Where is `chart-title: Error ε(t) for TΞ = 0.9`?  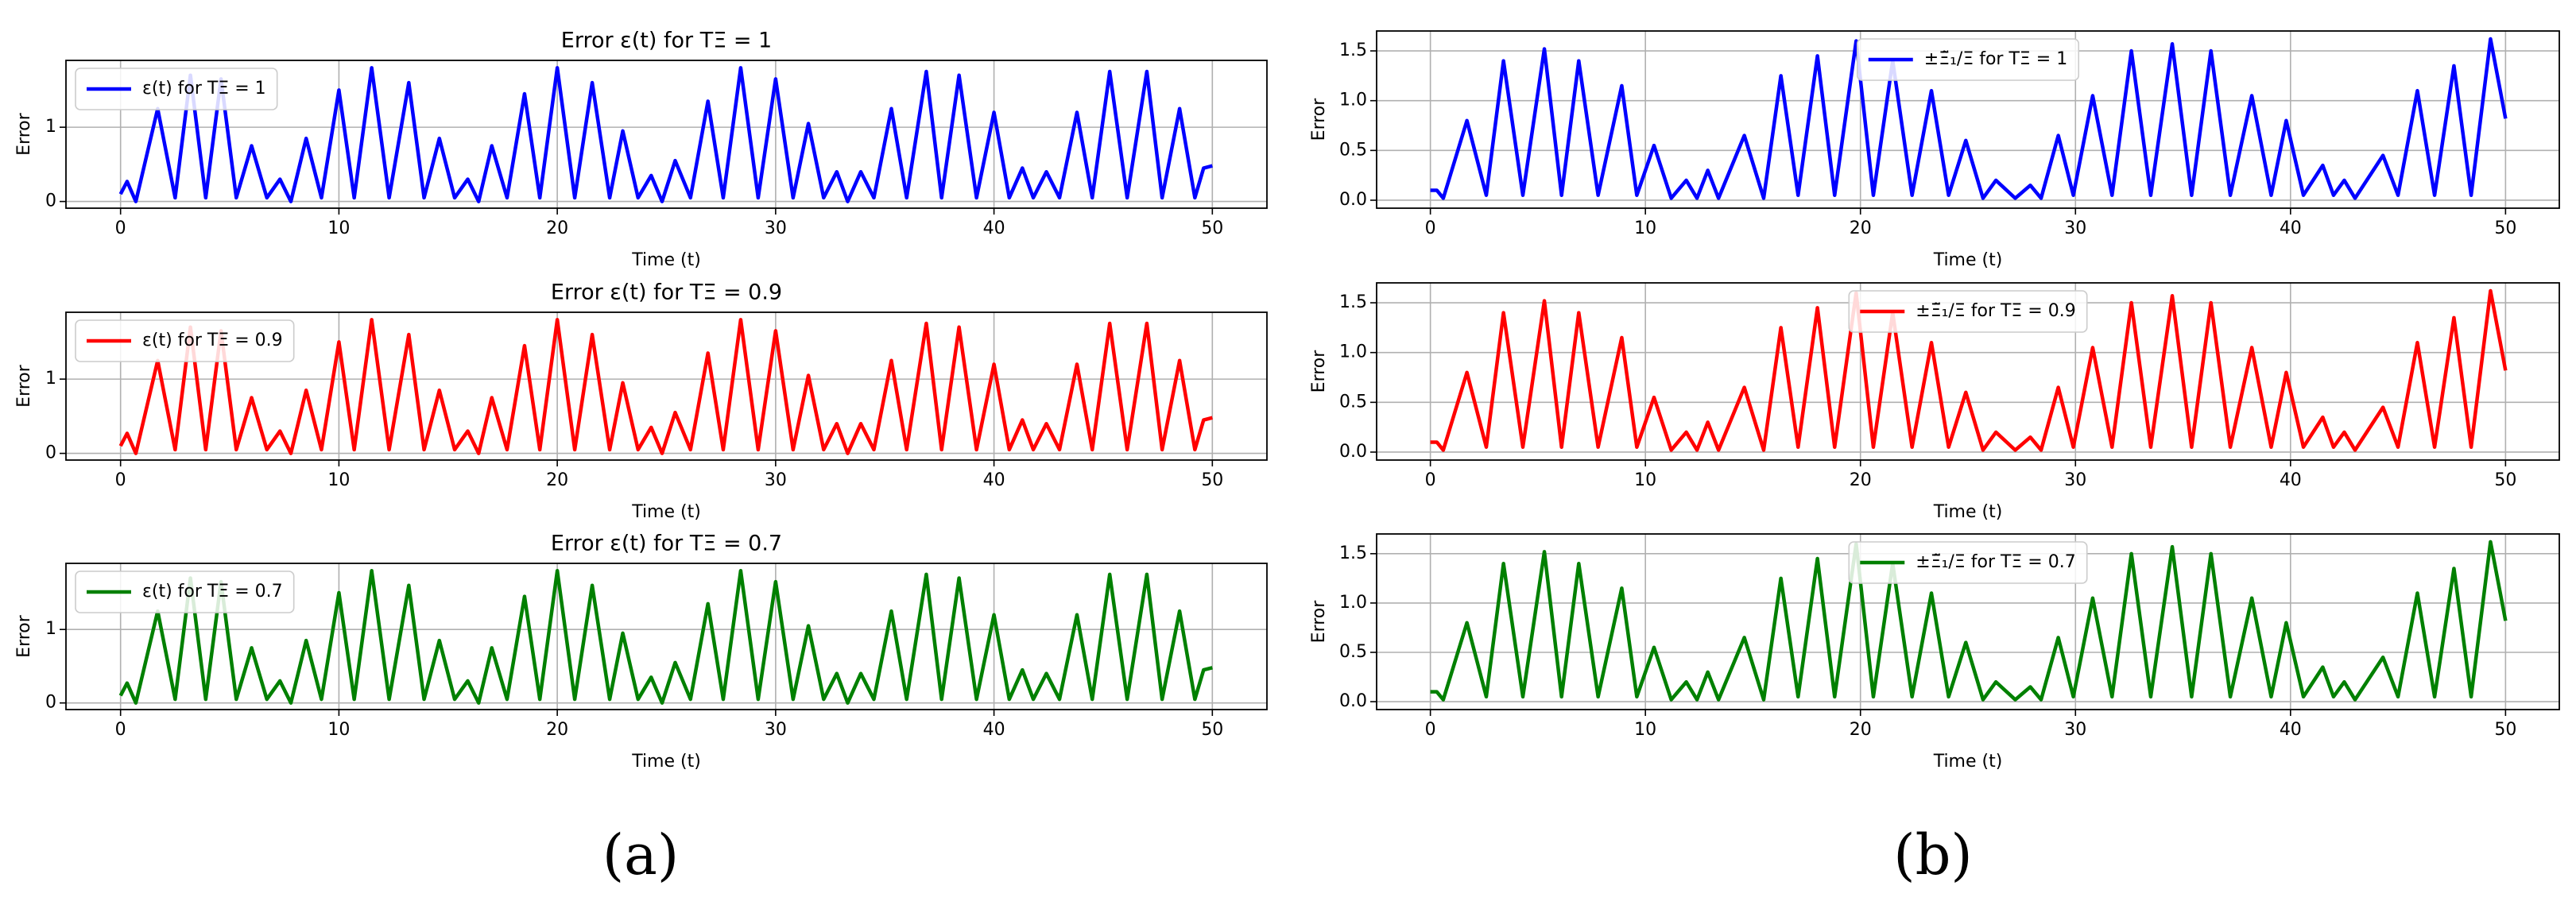 chart-title: Error ε(t) for TΞ = 0.9 is located at coordinates (666, 292).